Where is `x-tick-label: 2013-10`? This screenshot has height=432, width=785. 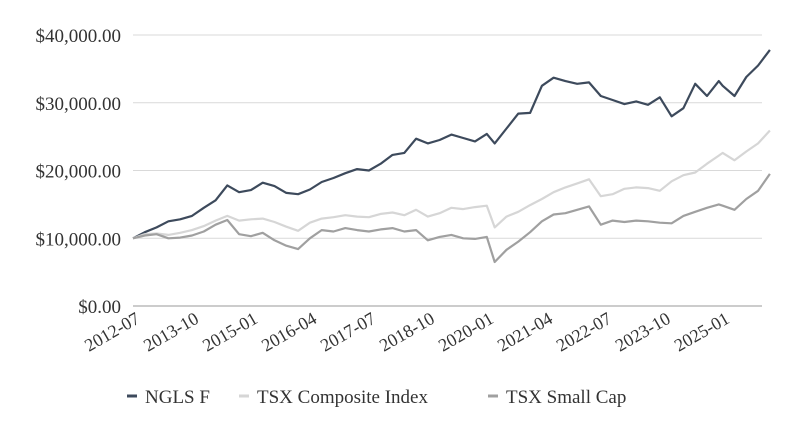
x-tick-label: 2013-10 is located at coordinates (171, 331).